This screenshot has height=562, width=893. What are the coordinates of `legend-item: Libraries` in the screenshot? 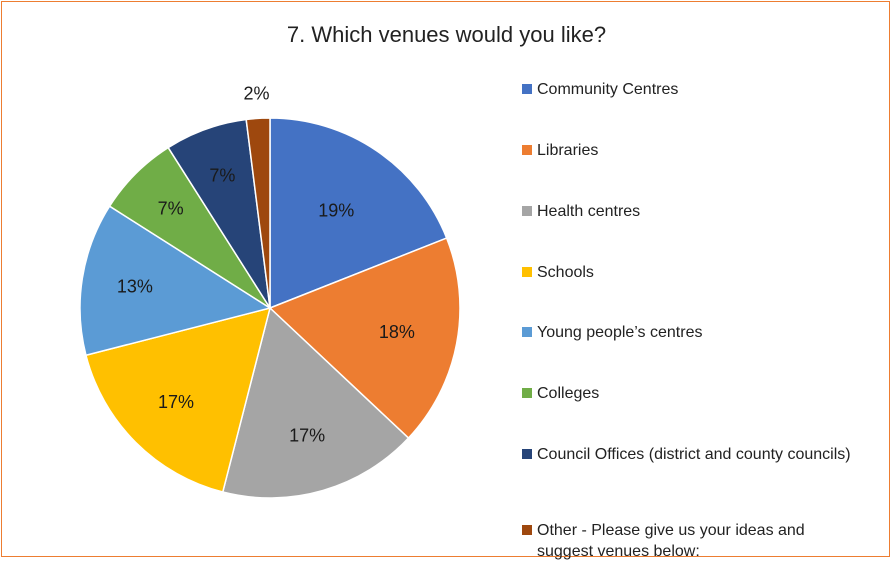 It's located at (692, 150).